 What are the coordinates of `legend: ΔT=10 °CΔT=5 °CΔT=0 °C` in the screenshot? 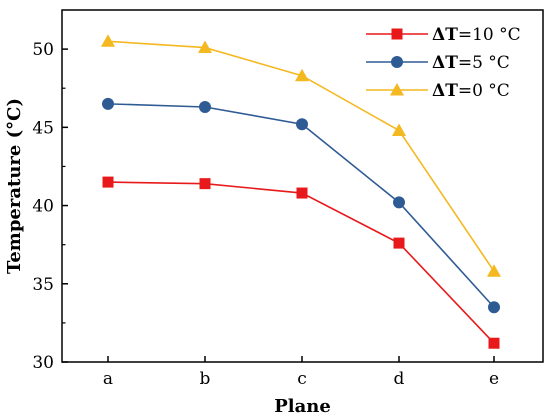 It's located at (443, 63).